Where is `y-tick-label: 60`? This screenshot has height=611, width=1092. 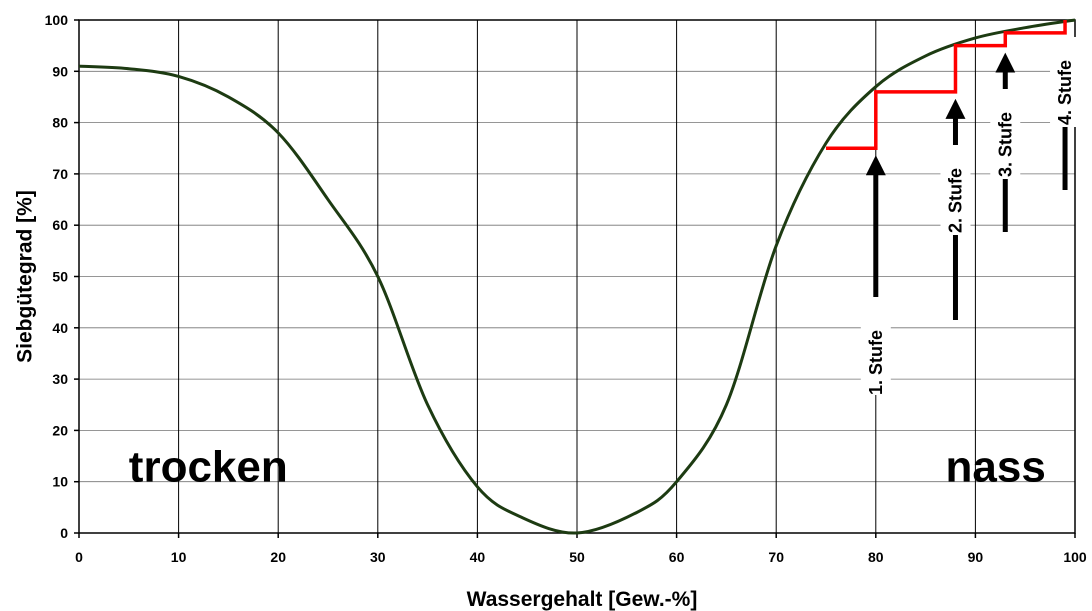 y-tick-label: 60 is located at coordinates (60, 225).